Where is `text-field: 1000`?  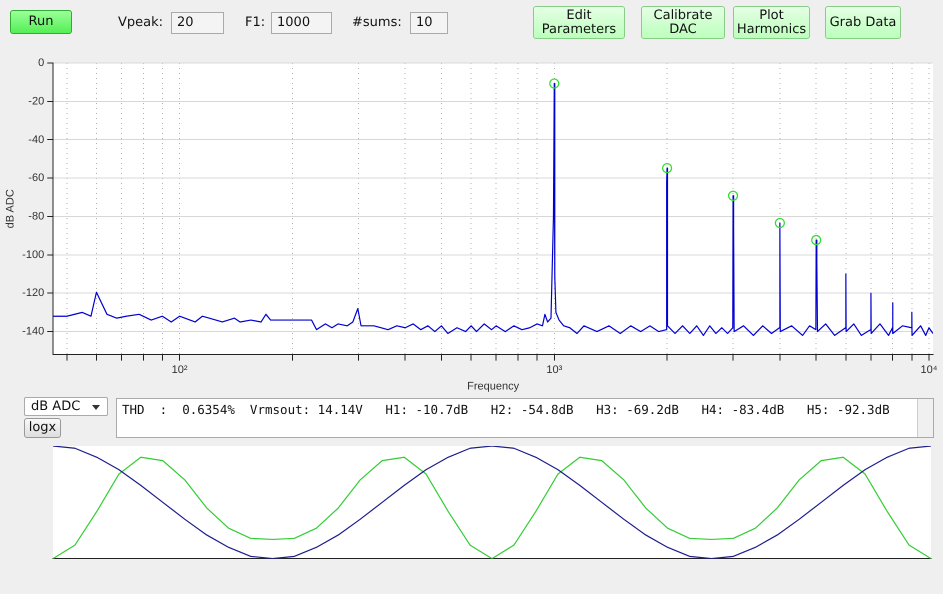 text-field: 1000 is located at coordinates (301, 23).